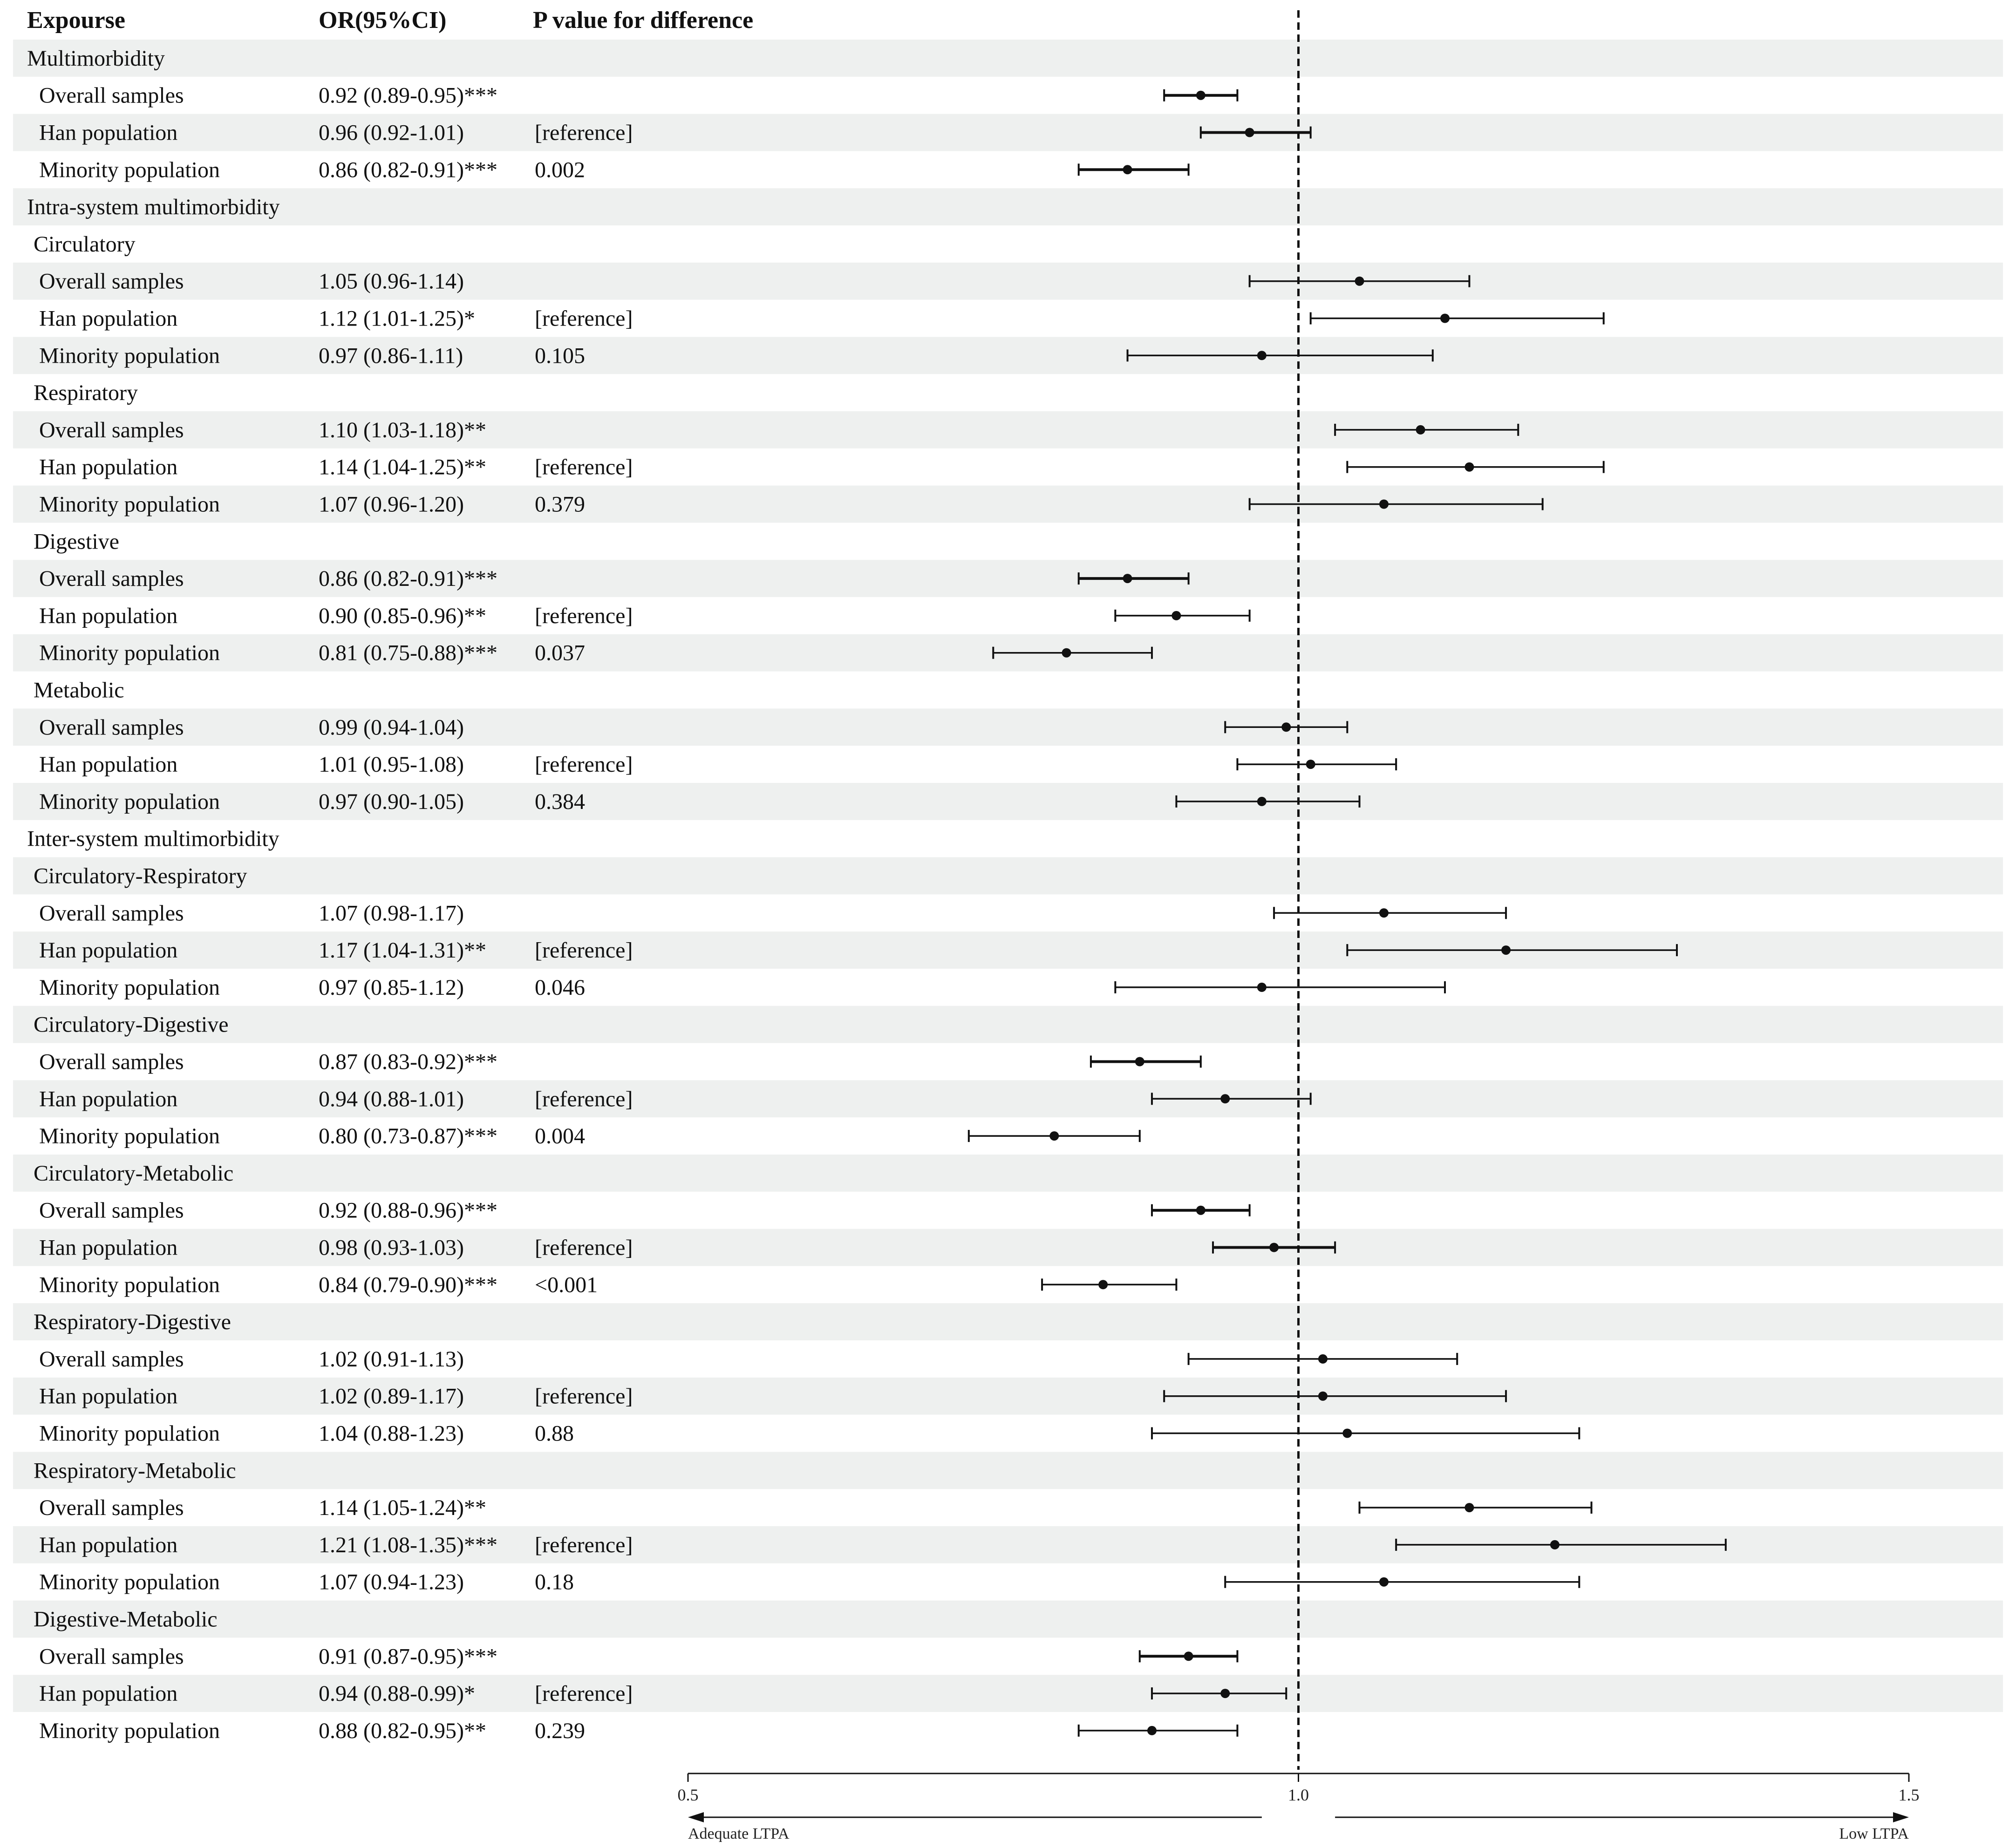  Describe the element at coordinates (402, 1731) in the screenshot. I see `or-ci-value: 0.88 (0.82-0.95)**` at that location.